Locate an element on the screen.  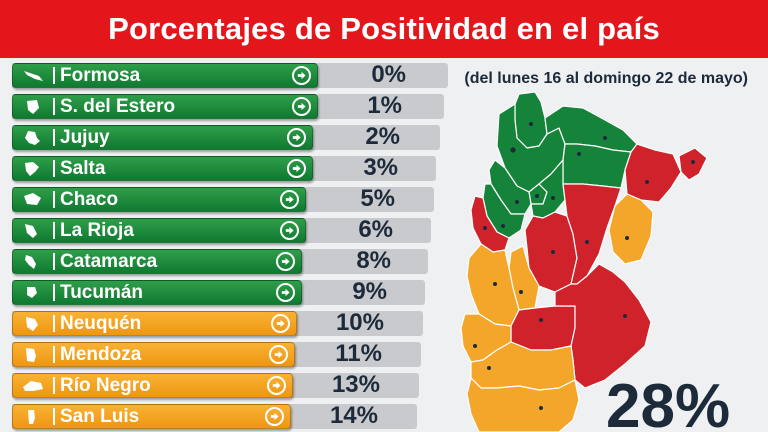
map-region-chubut is located at coordinates (523, 404).